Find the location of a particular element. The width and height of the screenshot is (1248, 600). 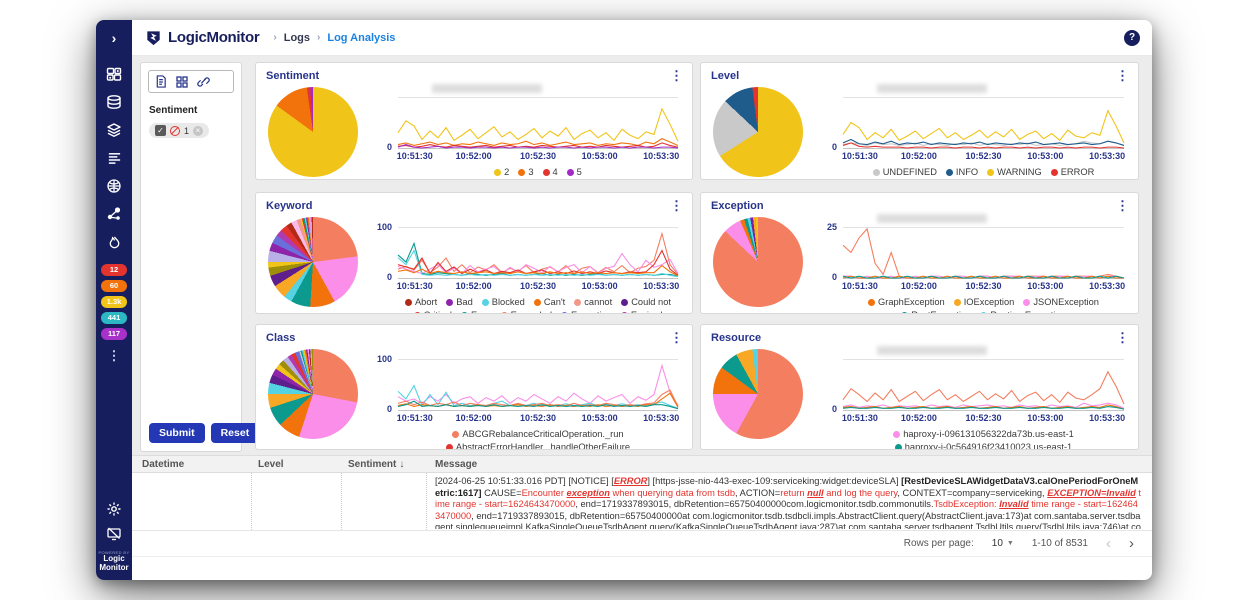

legend-item: 4 is located at coordinates (550, 172).